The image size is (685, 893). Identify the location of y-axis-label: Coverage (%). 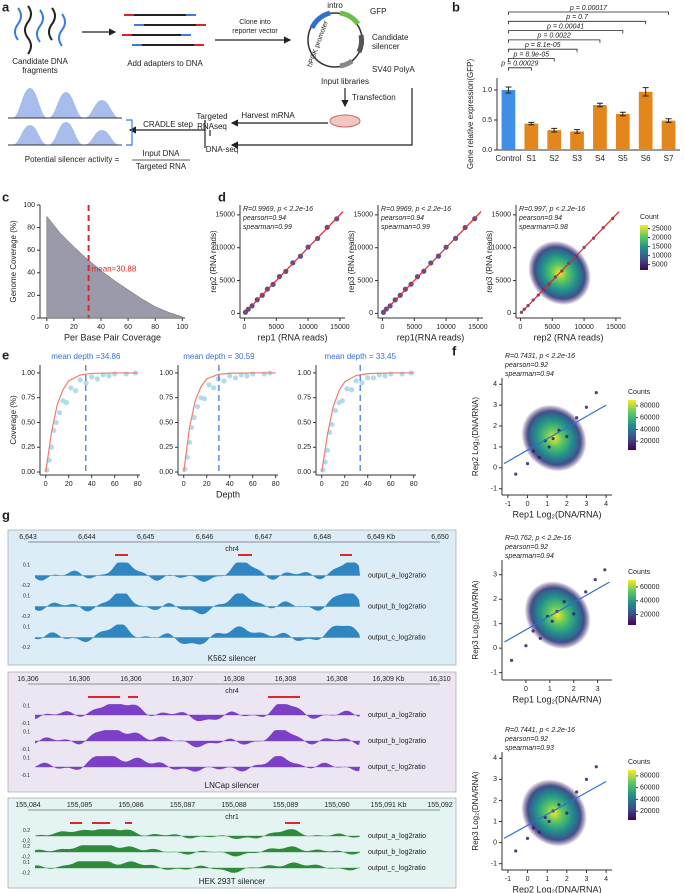
(13, 420).